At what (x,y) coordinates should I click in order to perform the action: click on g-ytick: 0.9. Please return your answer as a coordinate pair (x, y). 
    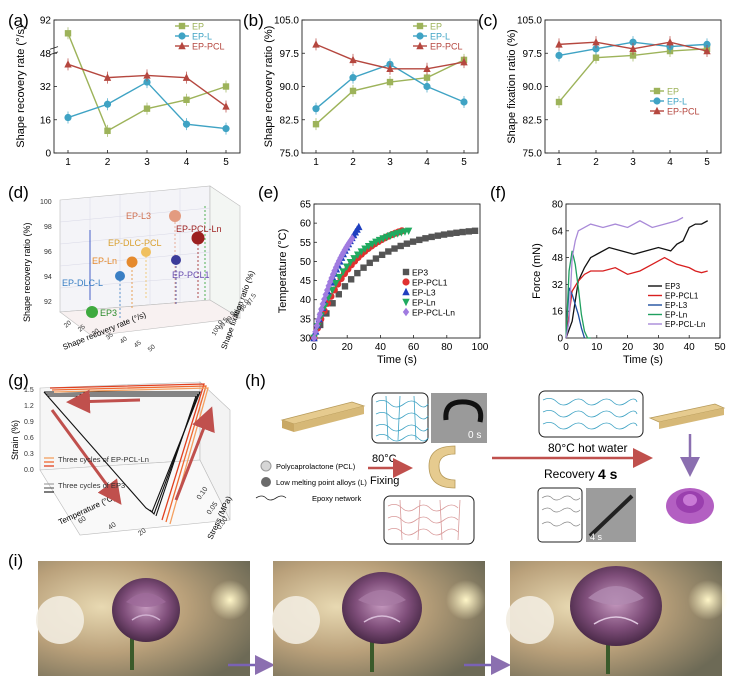
    Looking at the image, I should click on (29, 422).